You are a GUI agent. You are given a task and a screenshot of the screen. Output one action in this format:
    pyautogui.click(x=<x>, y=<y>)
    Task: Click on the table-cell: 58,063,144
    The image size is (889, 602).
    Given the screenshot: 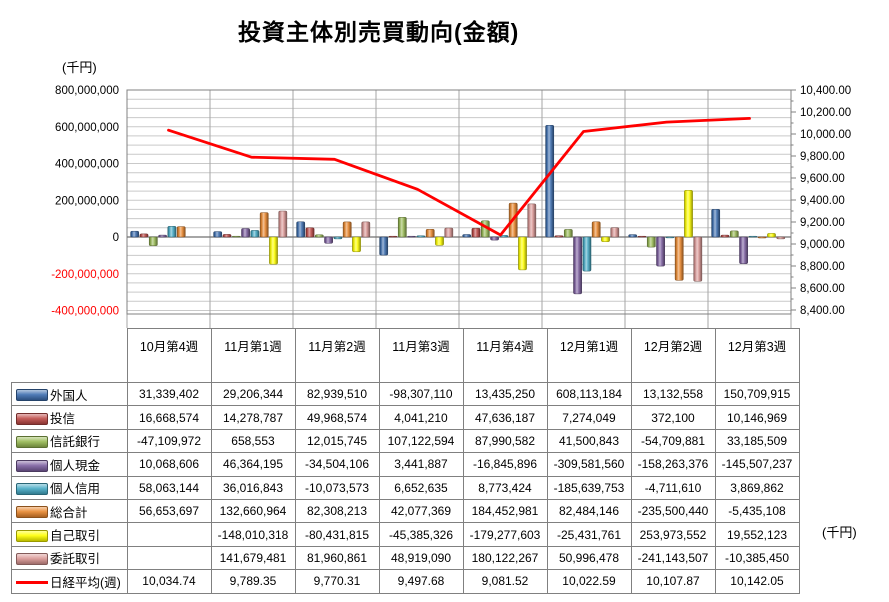 What is the action you would take?
    pyautogui.click(x=169, y=487)
    